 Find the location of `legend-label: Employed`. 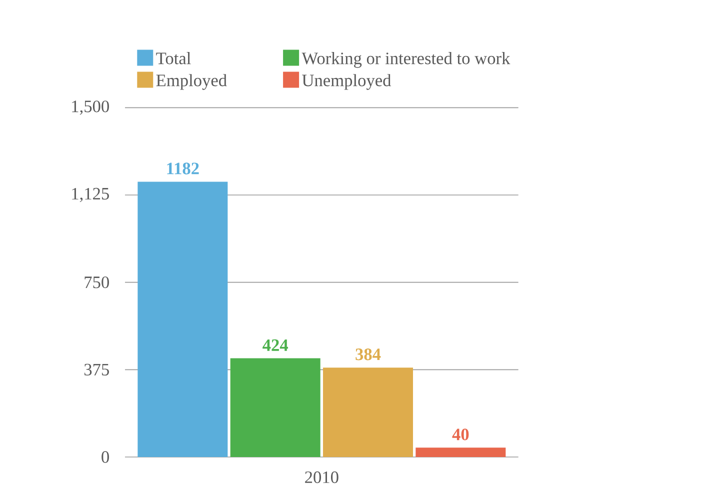

legend-label: Employed is located at coordinates (191, 82).